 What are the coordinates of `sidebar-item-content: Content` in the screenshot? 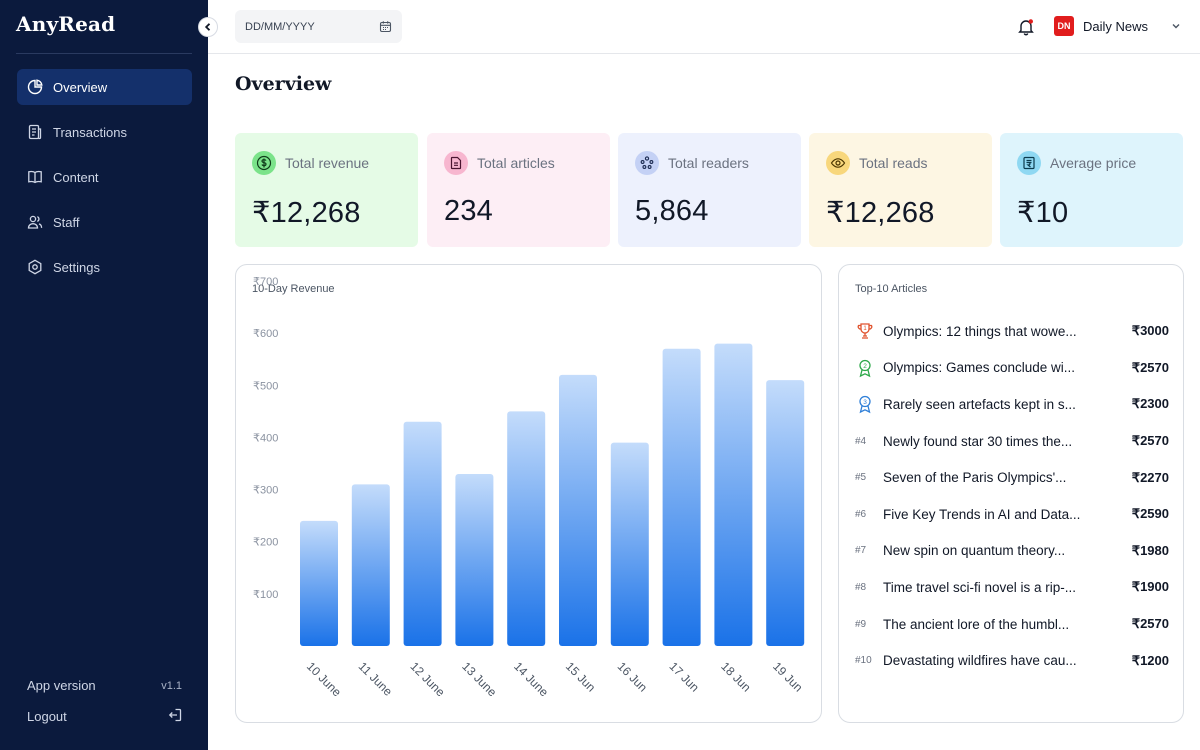 It's located at (104, 177).